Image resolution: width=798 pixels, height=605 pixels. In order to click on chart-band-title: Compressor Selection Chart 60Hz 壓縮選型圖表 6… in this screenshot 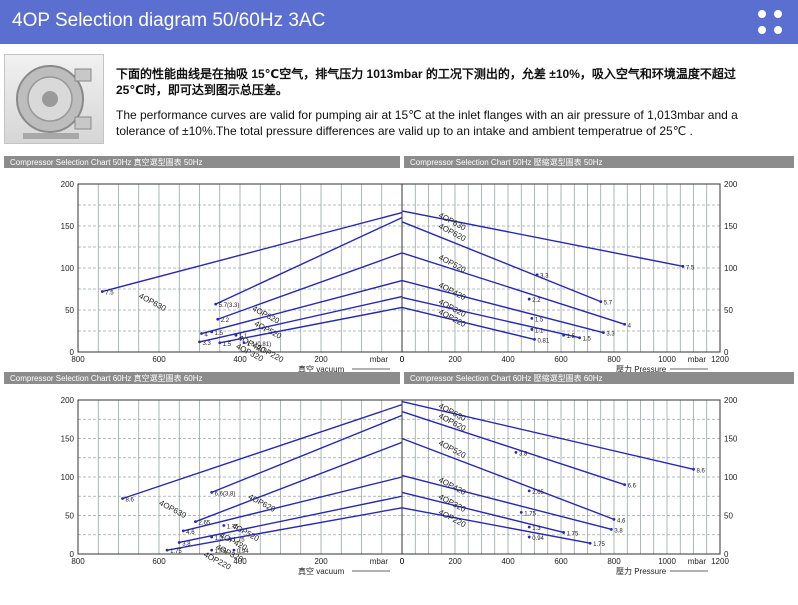, I will do `click(506, 378)`.